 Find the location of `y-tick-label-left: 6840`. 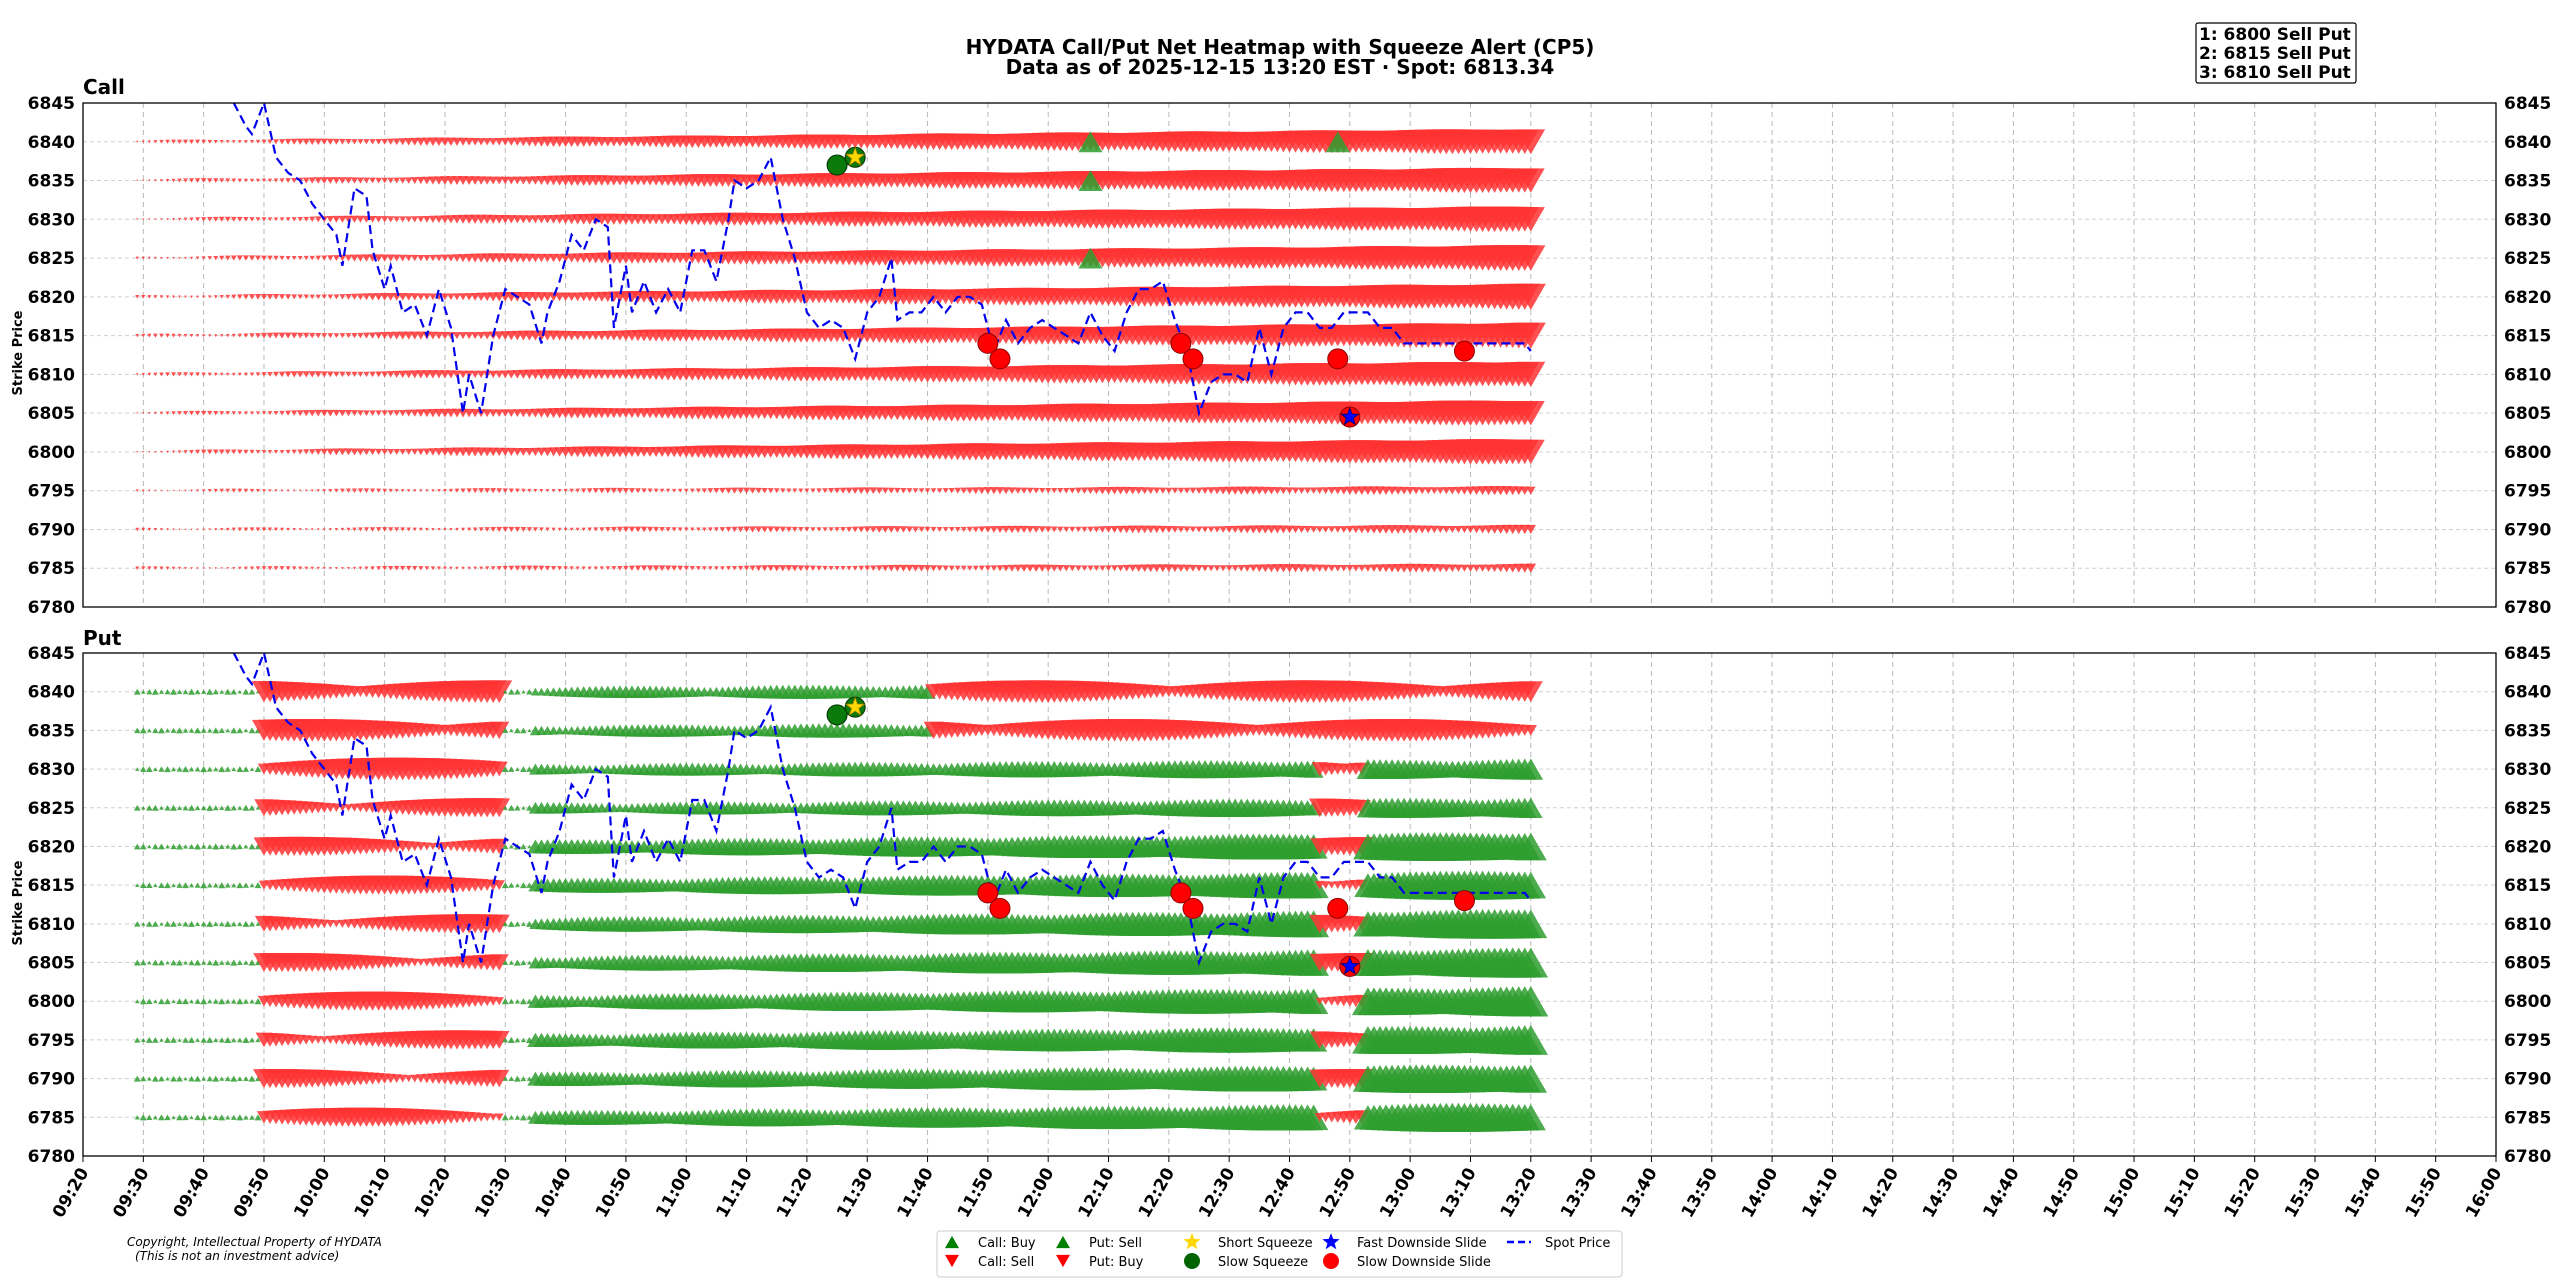

y-tick-label-left: 6840 is located at coordinates (51, 143).